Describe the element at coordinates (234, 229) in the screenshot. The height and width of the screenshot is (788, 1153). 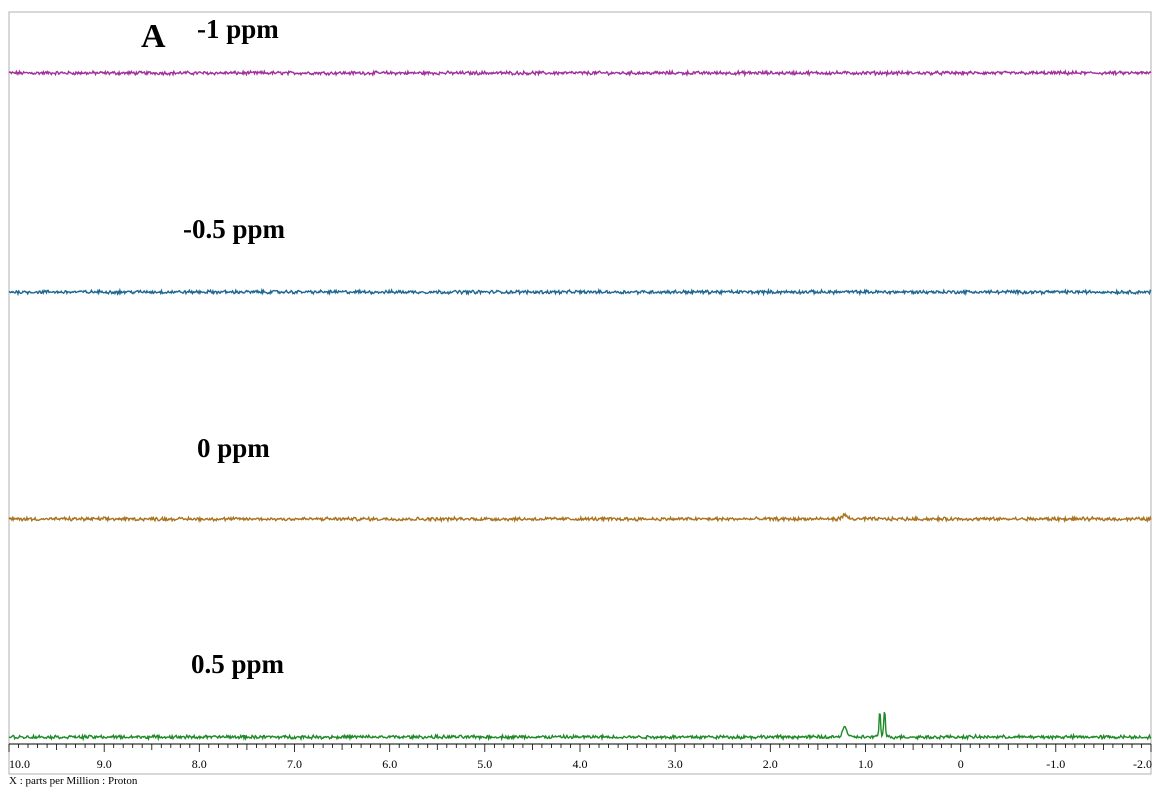
I see `trace-label-1: -0.5 ppm` at that location.